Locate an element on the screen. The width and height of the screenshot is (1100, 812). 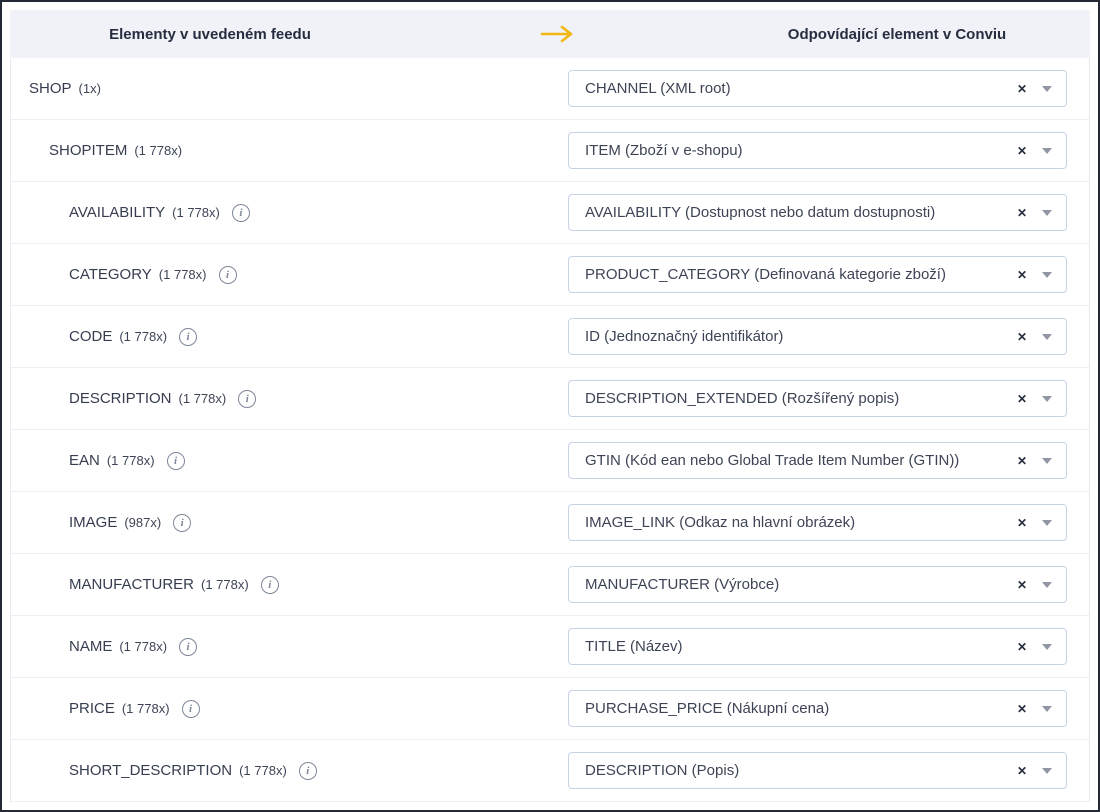
selected-option-label: CHANNEL (XML root) is located at coordinates (658, 88).